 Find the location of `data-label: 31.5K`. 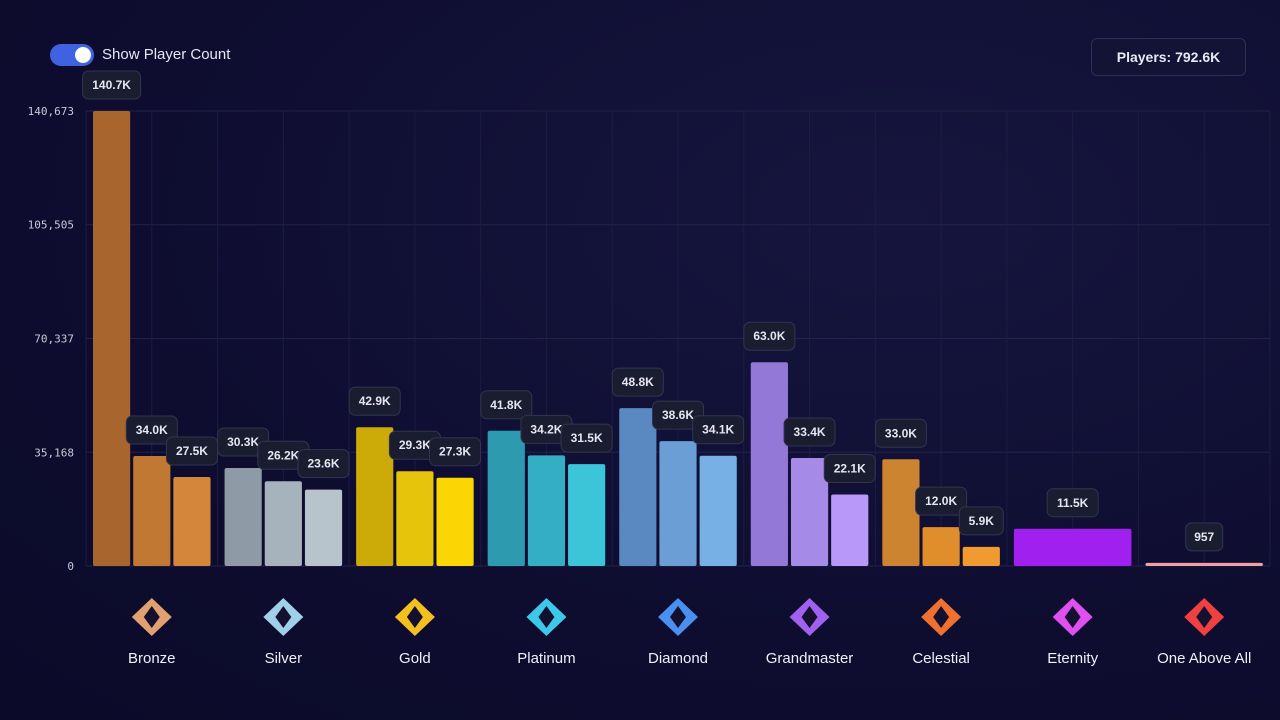

data-label: 31.5K is located at coordinates (587, 438).